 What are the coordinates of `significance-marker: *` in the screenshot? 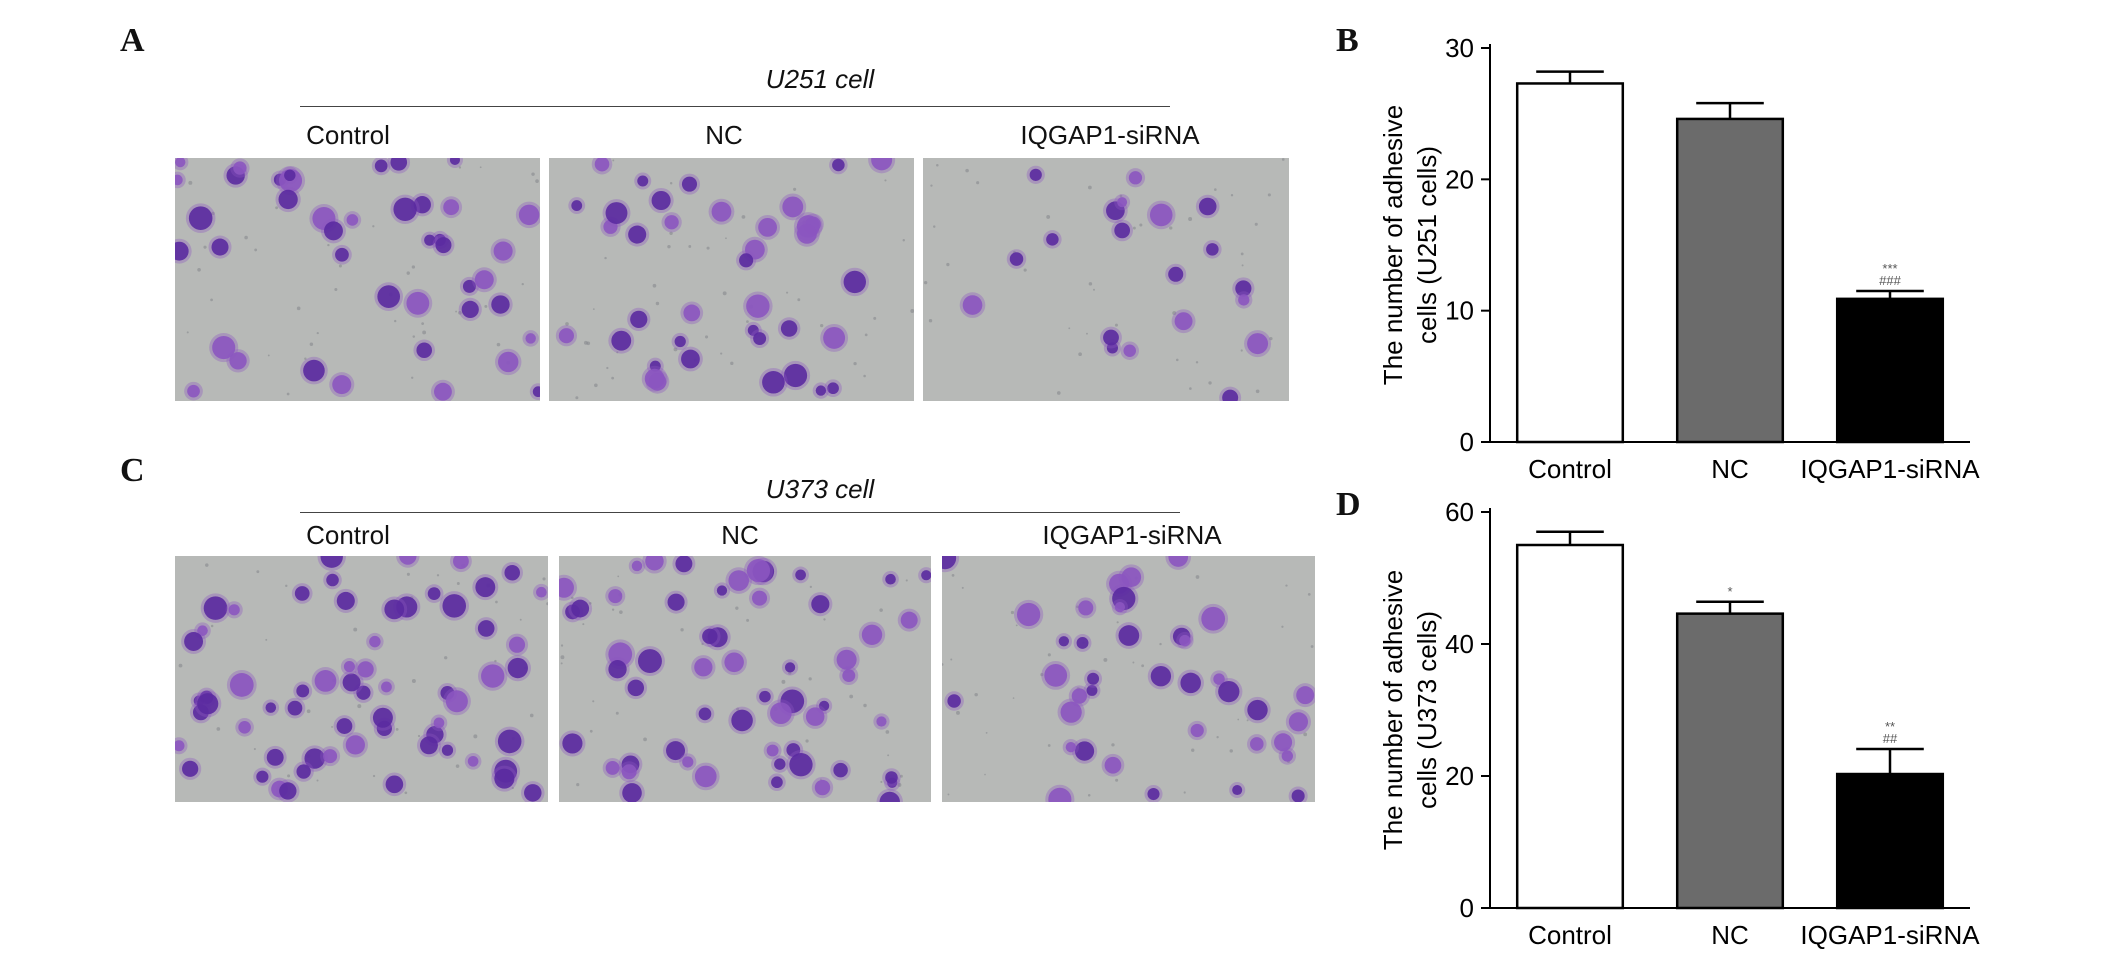 It's located at (1729, 591).